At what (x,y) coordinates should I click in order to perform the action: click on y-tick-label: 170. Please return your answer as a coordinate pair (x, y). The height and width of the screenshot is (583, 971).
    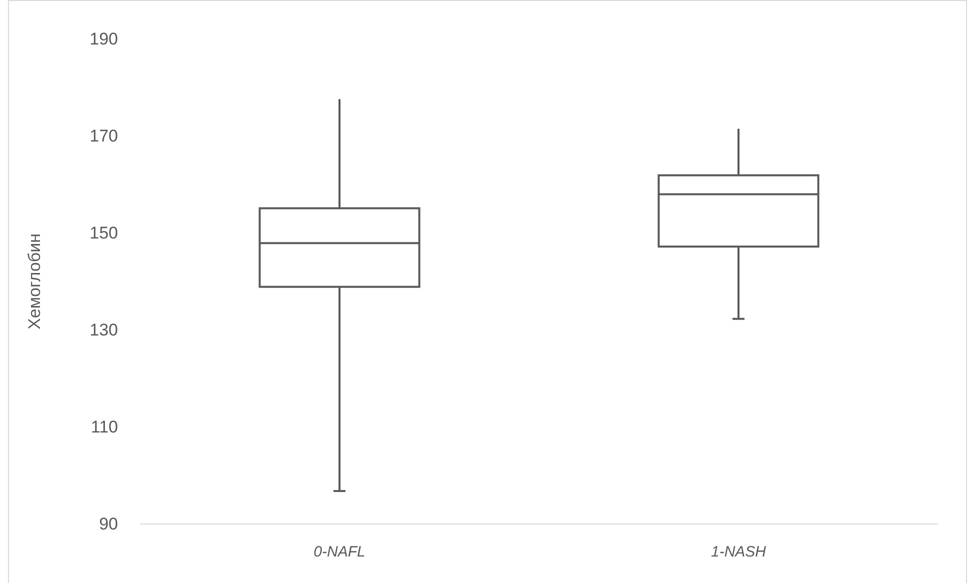
    Looking at the image, I should click on (104, 136).